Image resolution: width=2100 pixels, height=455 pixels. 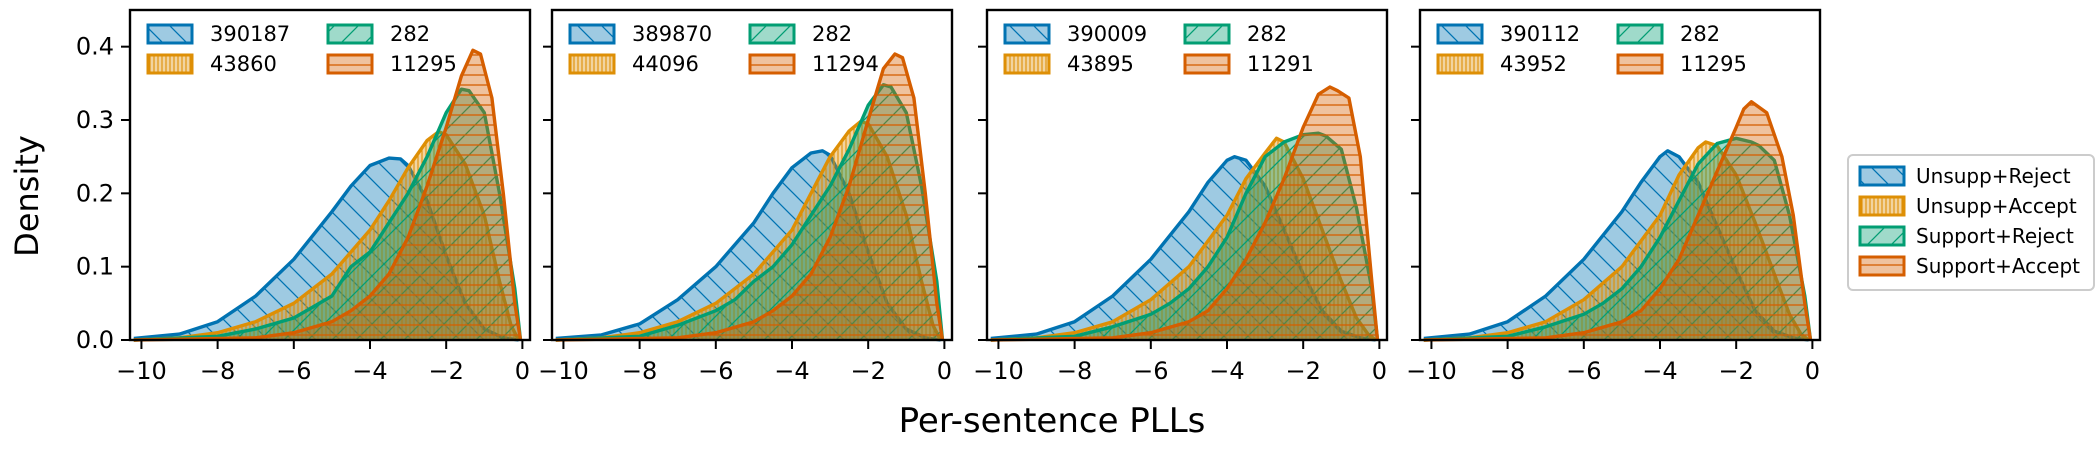 I want to click on x-tick-label-p4-4: −2, so click(x=1735, y=371).